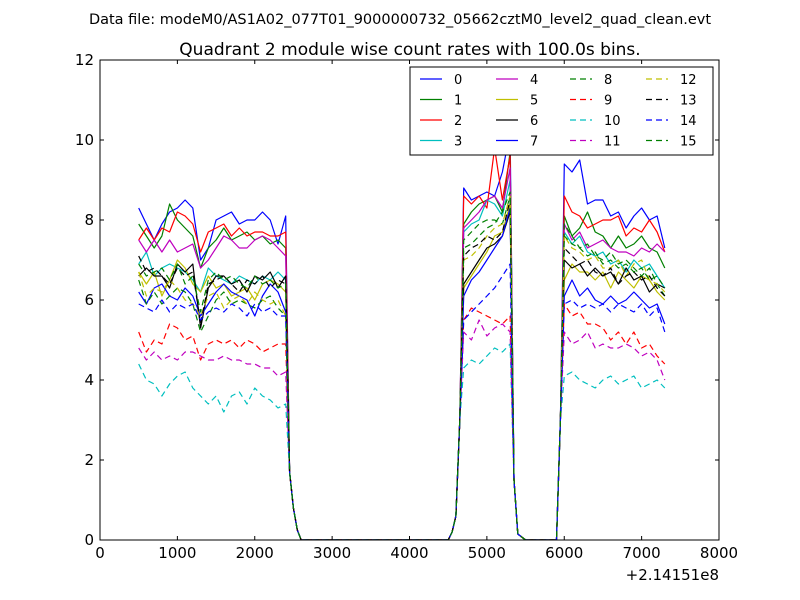  What do you see at coordinates (517, 101) in the screenshot?
I see `legend-entry-5: 5` at bounding box center [517, 101].